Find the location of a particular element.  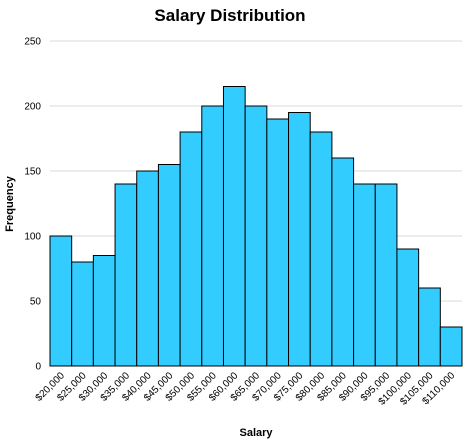

y-axis-label: Frequency is located at coordinates (10, 203).